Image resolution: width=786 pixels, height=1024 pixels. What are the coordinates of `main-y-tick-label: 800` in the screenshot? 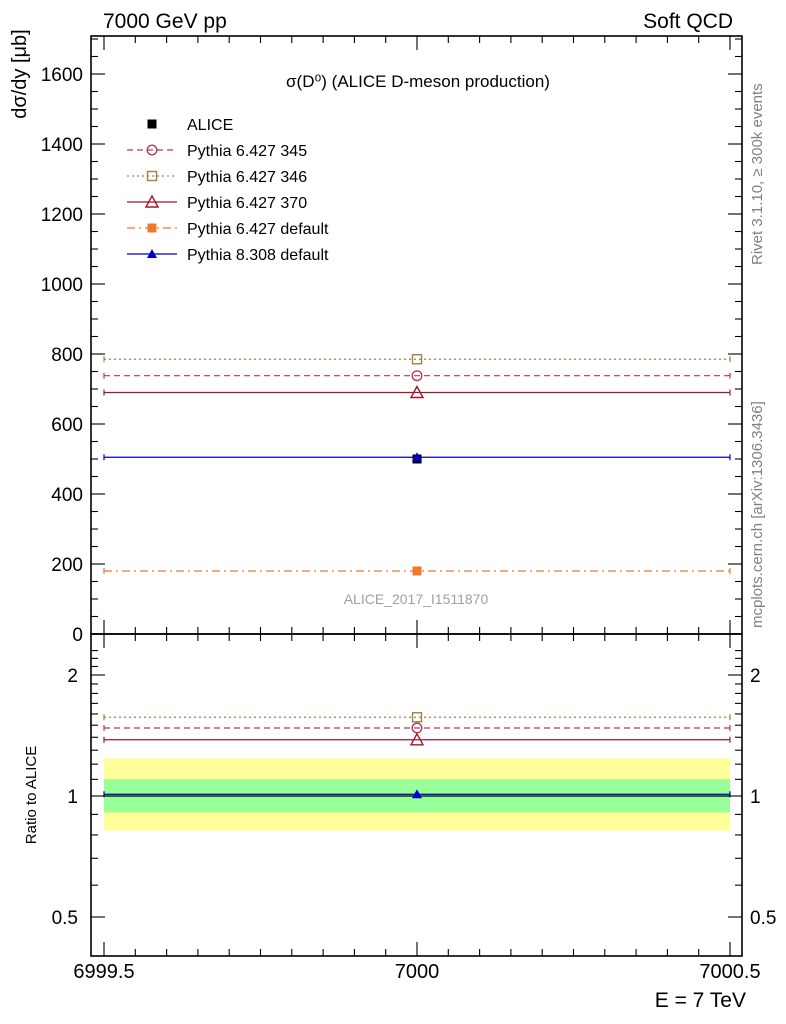 It's located at (67, 355).